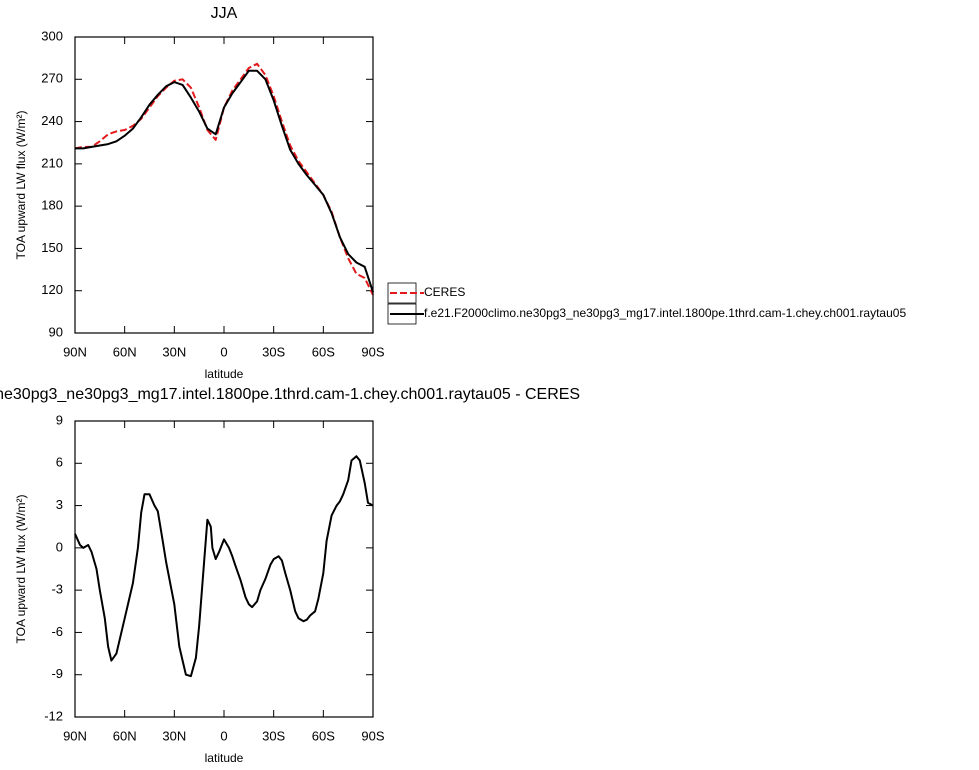 The image size is (979, 770). Describe the element at coordinates (57, 631) in the screenshot. I see `y-tick-label: -6` at that location.